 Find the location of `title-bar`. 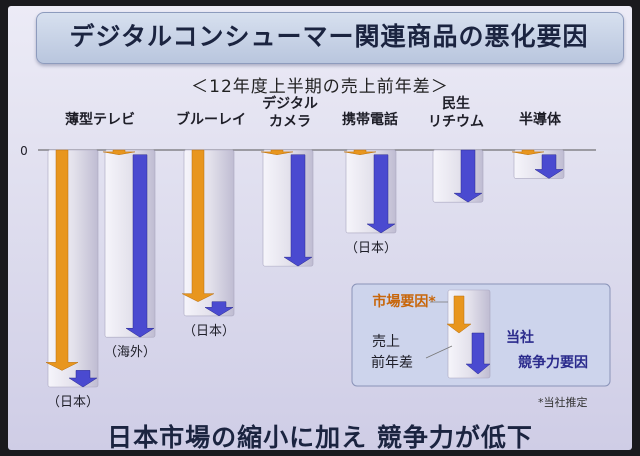

title-bar is located at coordinates (330, 38).